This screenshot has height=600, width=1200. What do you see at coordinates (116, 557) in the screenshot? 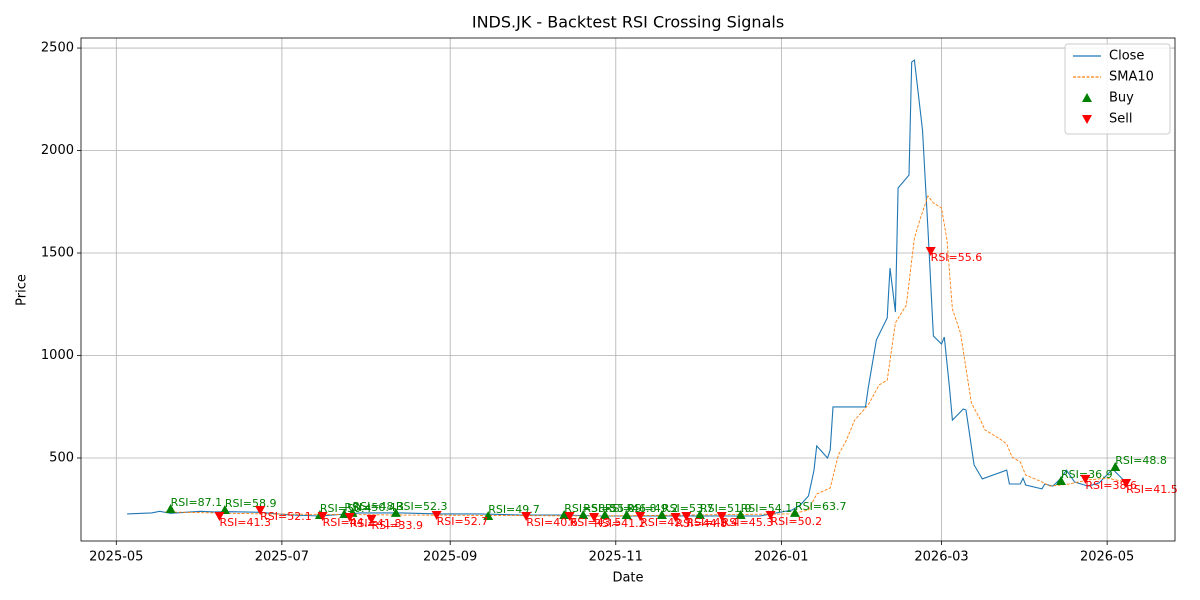
I see `x-tick-label: 2025-05` at bounding box center [116, 557].